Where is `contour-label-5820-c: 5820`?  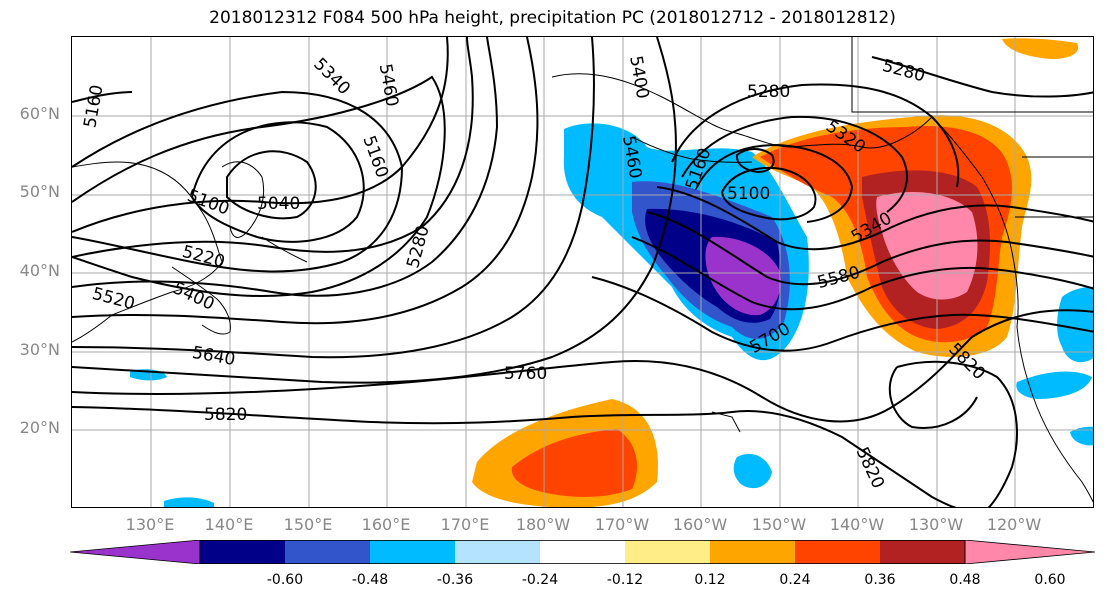 contour-label-5820-c: 5820 is located at coordinates (870, 468).